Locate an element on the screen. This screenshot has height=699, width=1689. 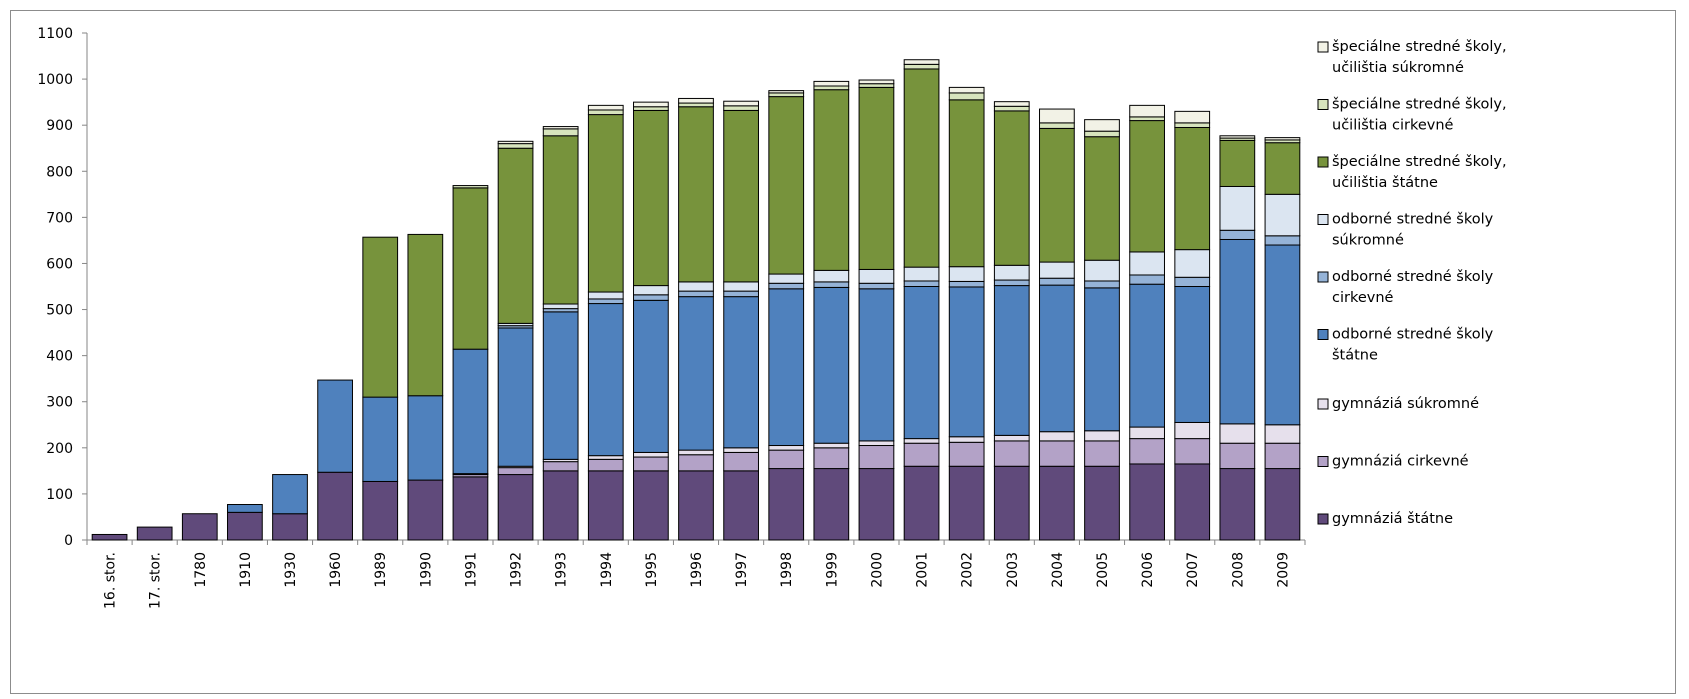
legend-label: gymnáziá cirkevné is located at coordinates (1400, 462).